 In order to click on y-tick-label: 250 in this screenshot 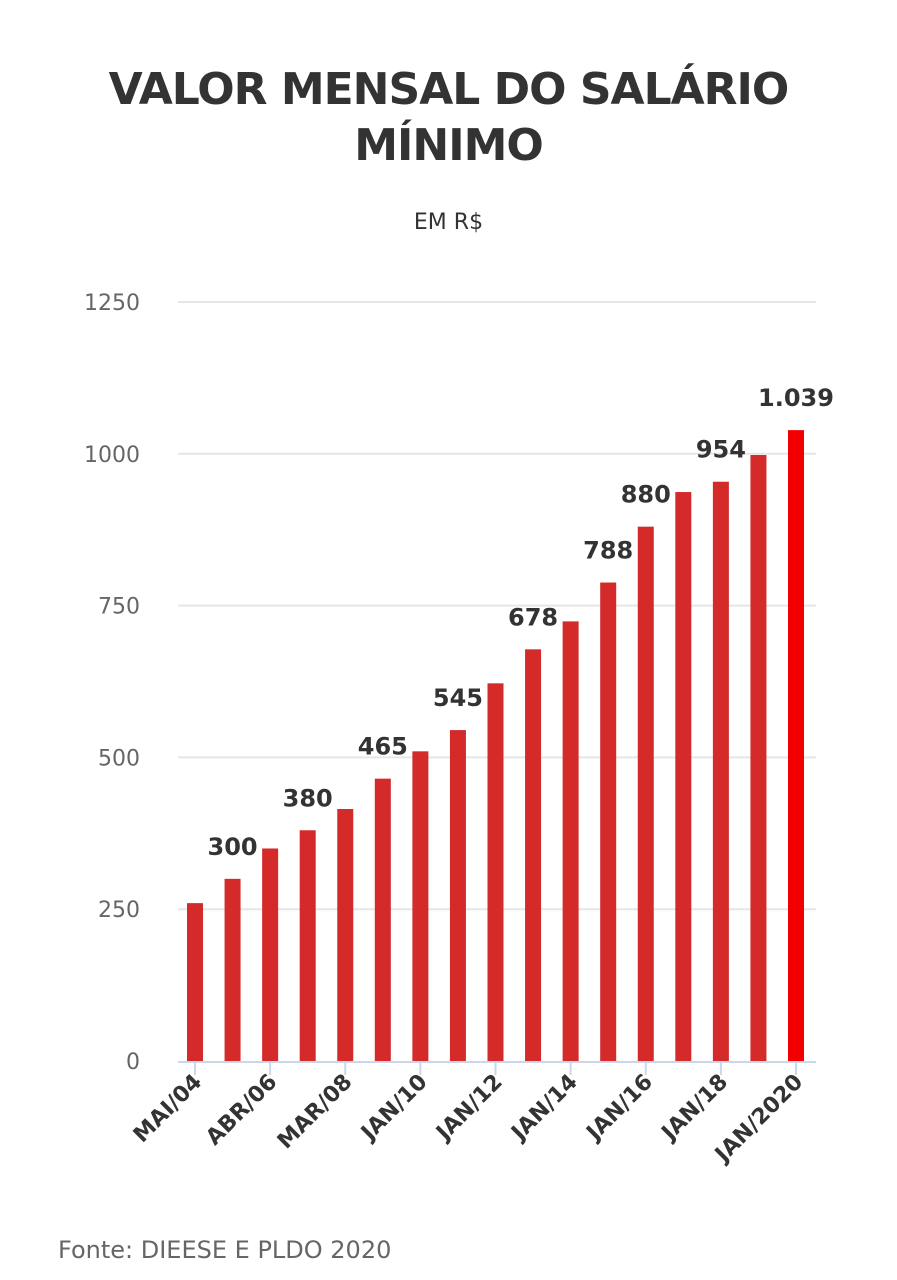, I will do `click(119, 910)`.